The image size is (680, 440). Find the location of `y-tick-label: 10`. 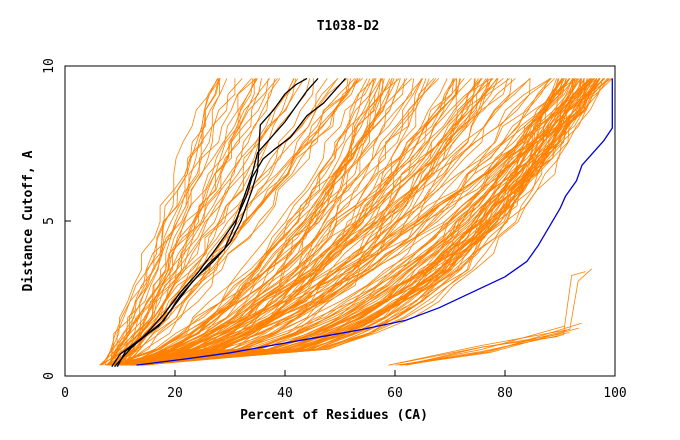

y-tick-label: 10 is located at coordinates (49, 66).